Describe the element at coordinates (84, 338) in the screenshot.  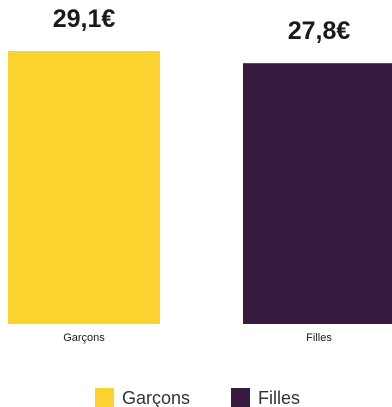
I see `category-label-1: Garçons` at that location.